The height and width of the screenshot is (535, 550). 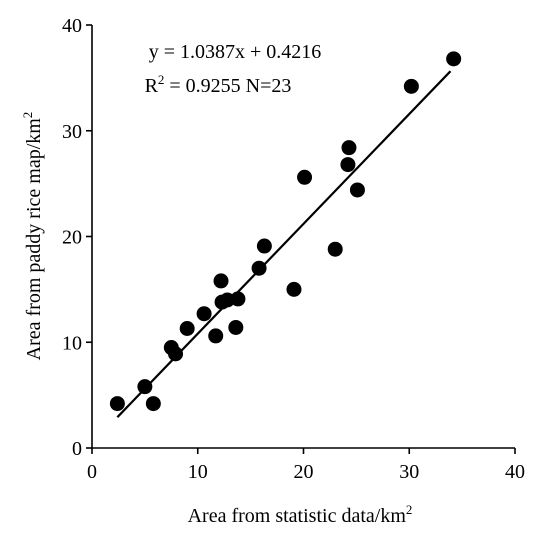 What do you see at coordinates (409, 509) in the screenshot?
I see `x-axis-title-superscript: 2` at bounding box center [409, 509].